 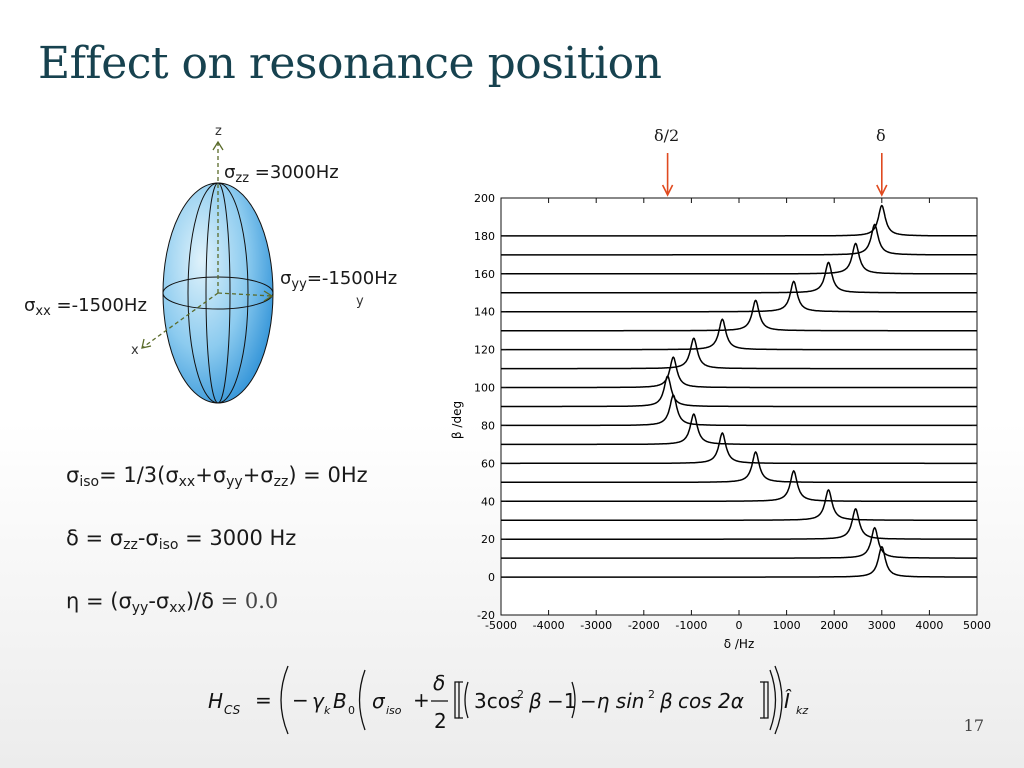 What do you see at coordinates (484, 312) in the screenshot?
I see `y-tick-label: 140` at bounding box center [484, 312].